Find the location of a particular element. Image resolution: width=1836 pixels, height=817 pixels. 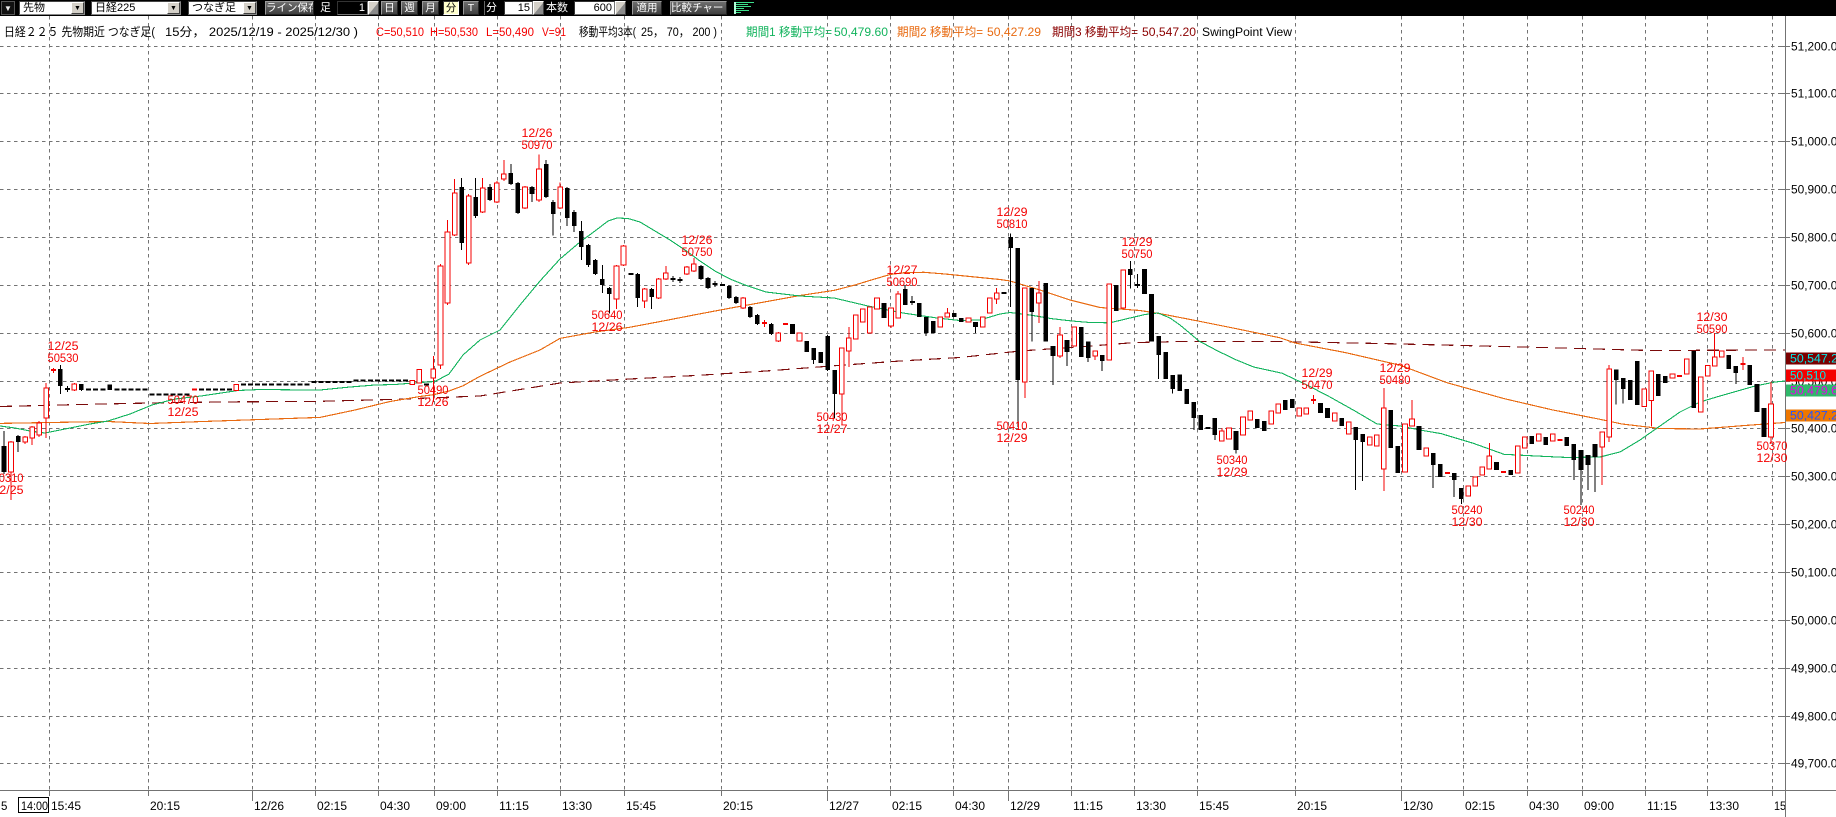

svg-text: 50640 is located at coordinates (607, 316).